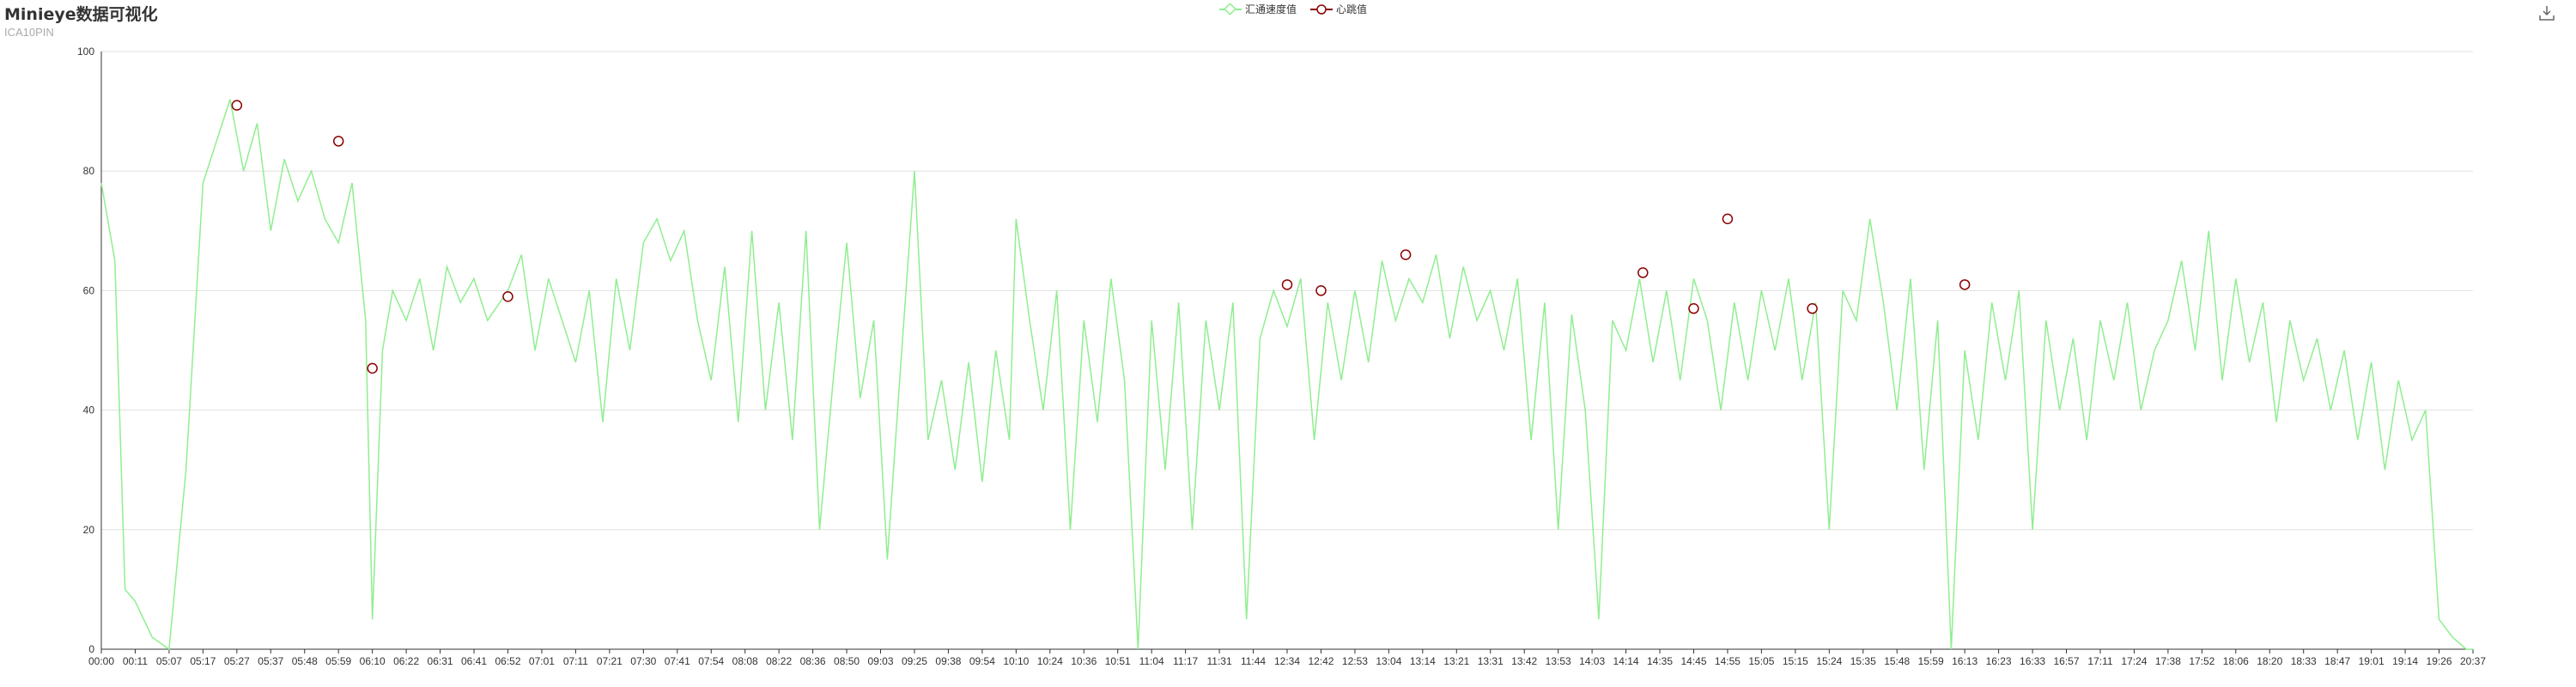 The height and width of the screenshot is (687, 2576). Describe the element at coordinates (1230, 9) in the screenshot. I see `diamond-line-icon` at that location.